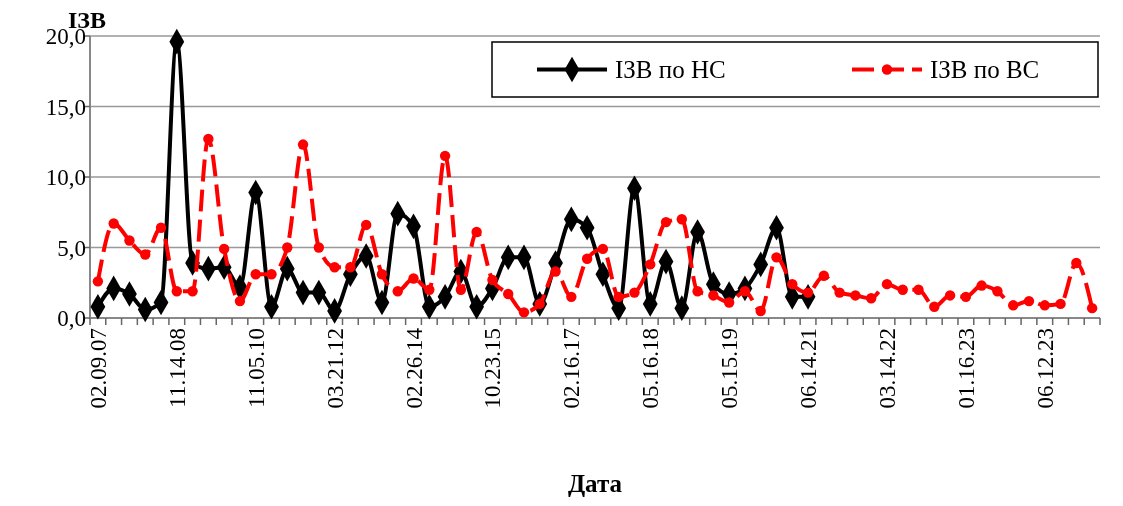 This screenshot has width=1123, height=506. What do you see at coordinates (65, 178) in the screenshot?
I see `y-tick-label: 10,0` at bounding box center [65, 178].